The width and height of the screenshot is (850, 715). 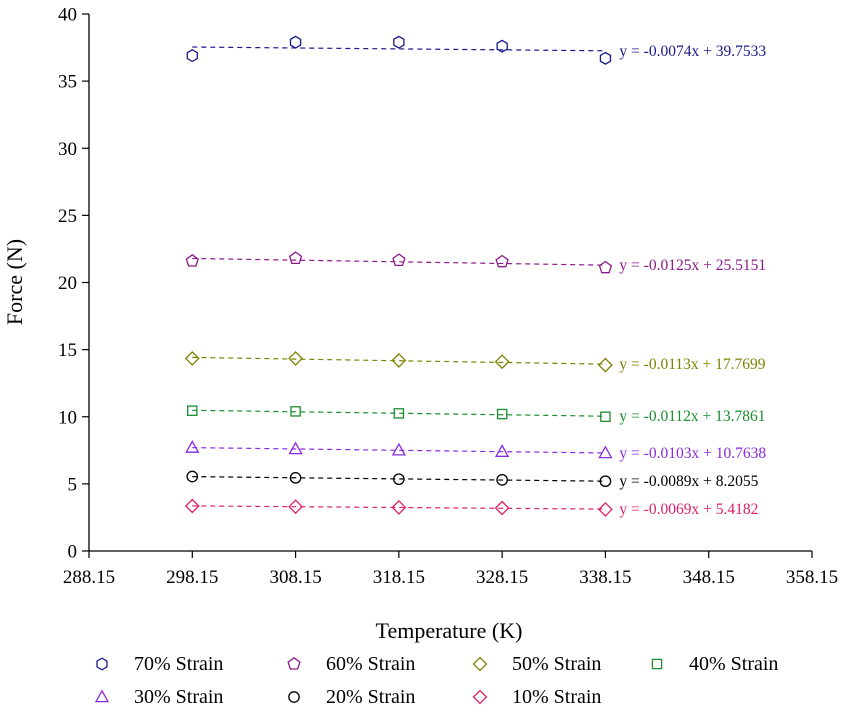 What do you see at coordinates (67, 149) in the screenshot?
I see `y-tick-label: 30` at bounding box center [67, 149].